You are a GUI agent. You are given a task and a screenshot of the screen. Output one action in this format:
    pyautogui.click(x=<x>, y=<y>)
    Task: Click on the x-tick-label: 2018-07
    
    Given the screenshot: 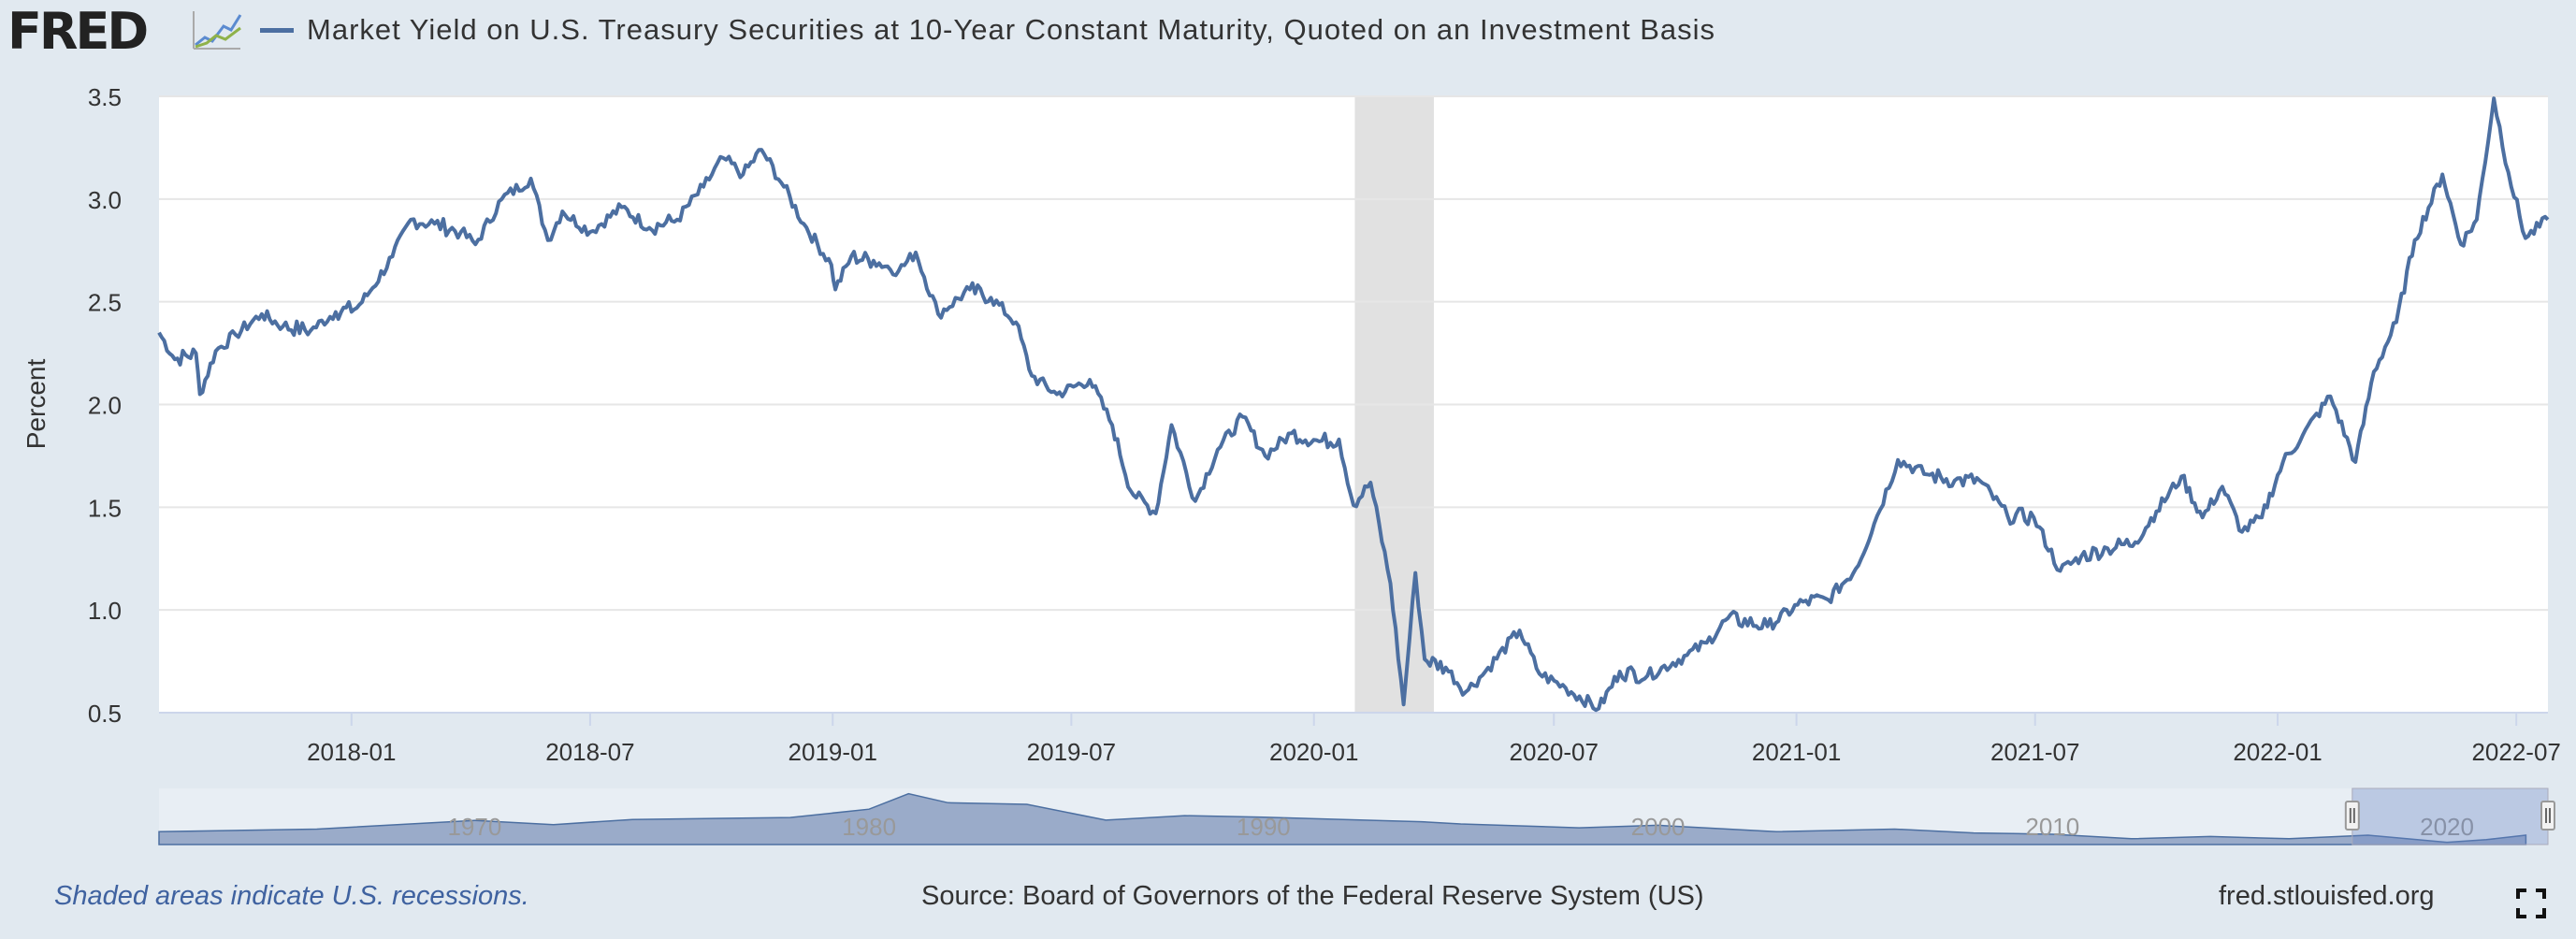 What is the action you would take?
    pyautogui.click(x=589, y=752)
    